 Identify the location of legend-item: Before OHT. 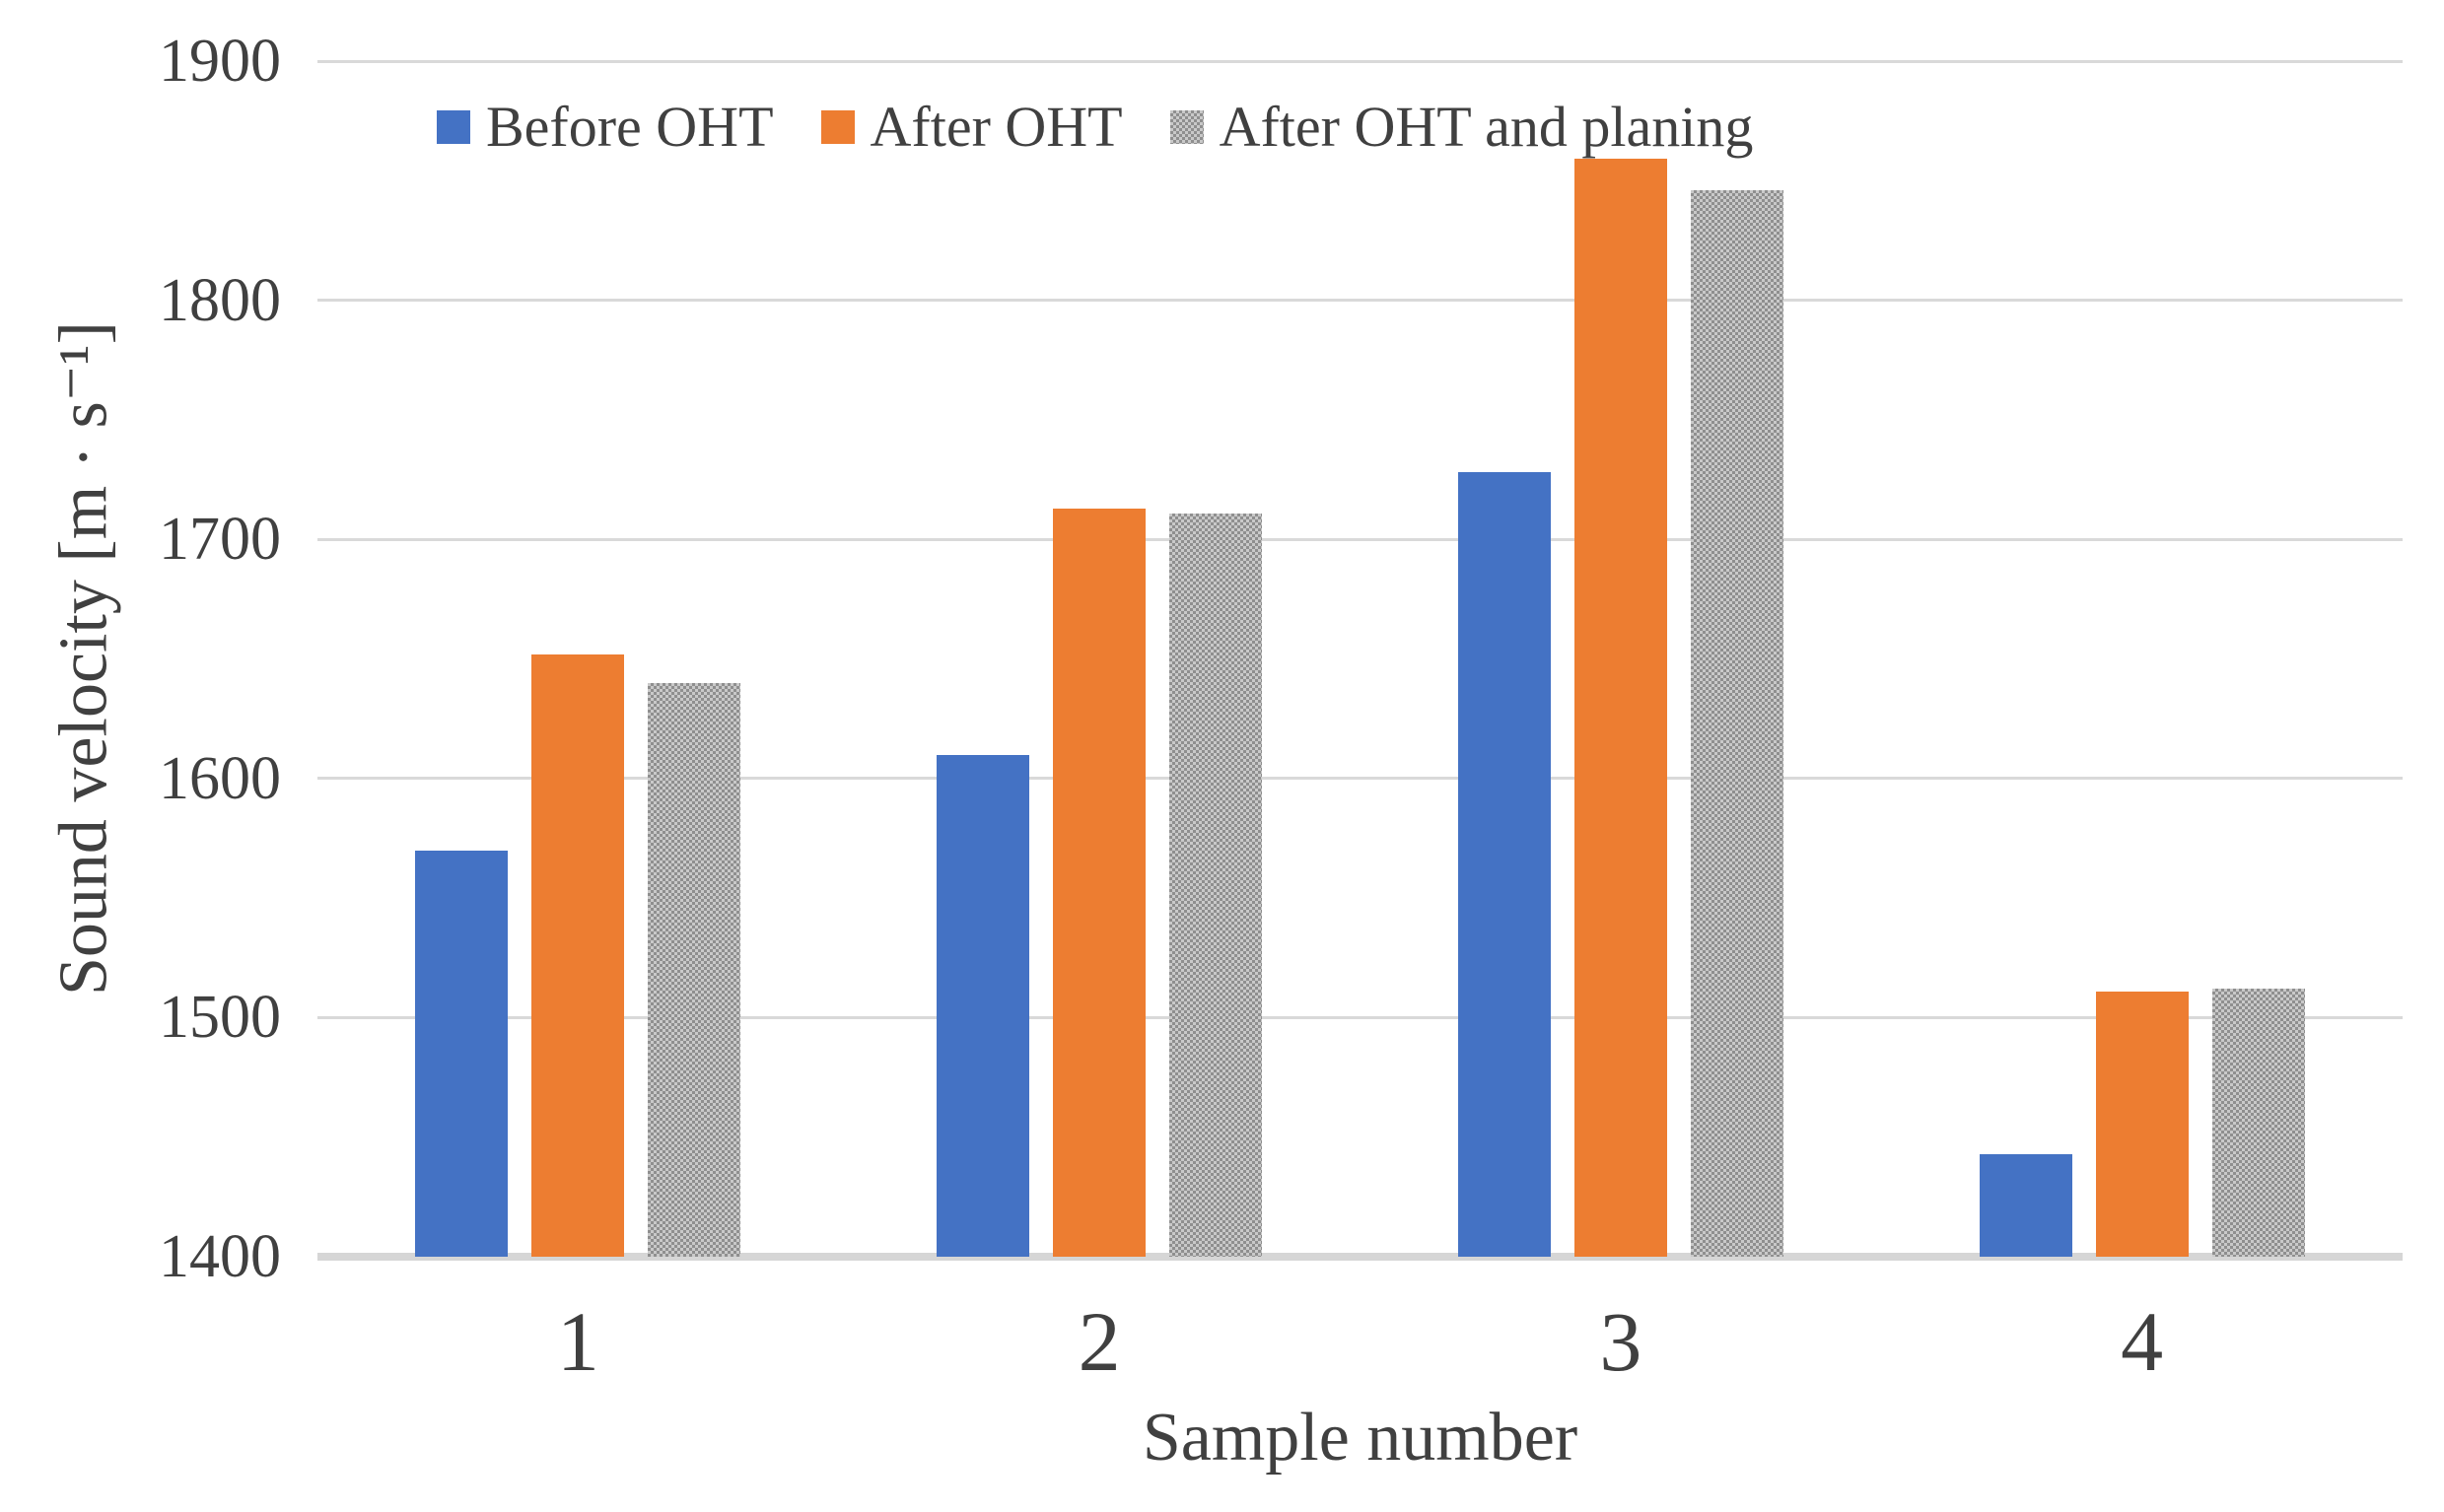
(605, 127).